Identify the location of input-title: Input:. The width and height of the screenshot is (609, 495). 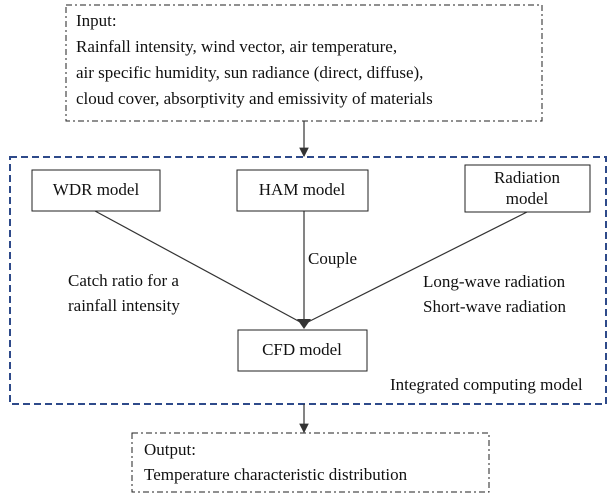
(96, 20).